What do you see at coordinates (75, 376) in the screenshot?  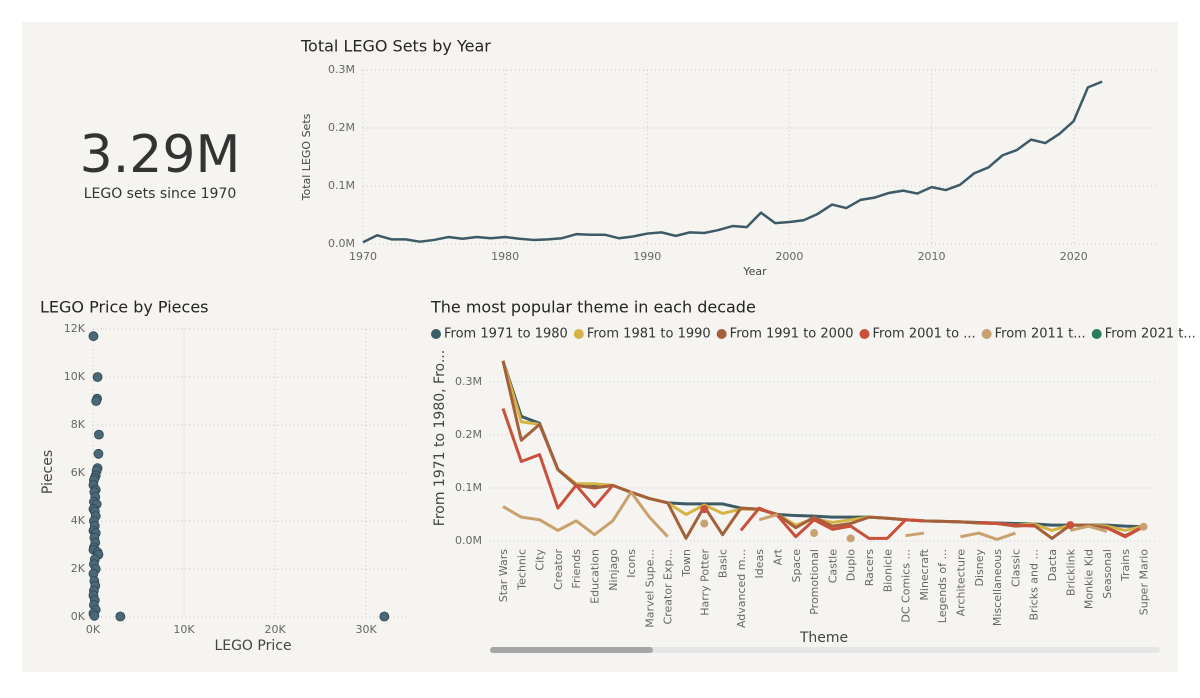 I see `y-tick-label: 10K` at bounding box center [75, 376].